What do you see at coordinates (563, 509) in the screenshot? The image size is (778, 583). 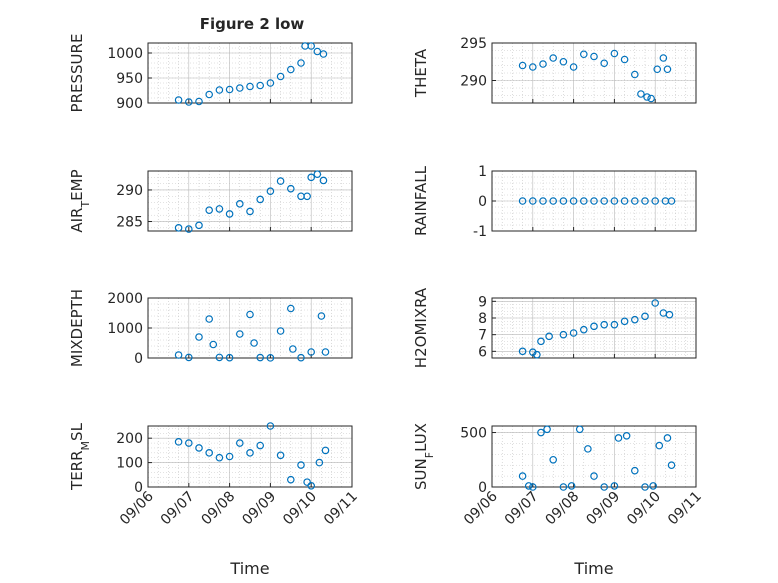 I see `x-tick-label: 09/08` at bounding box center [563, 509].